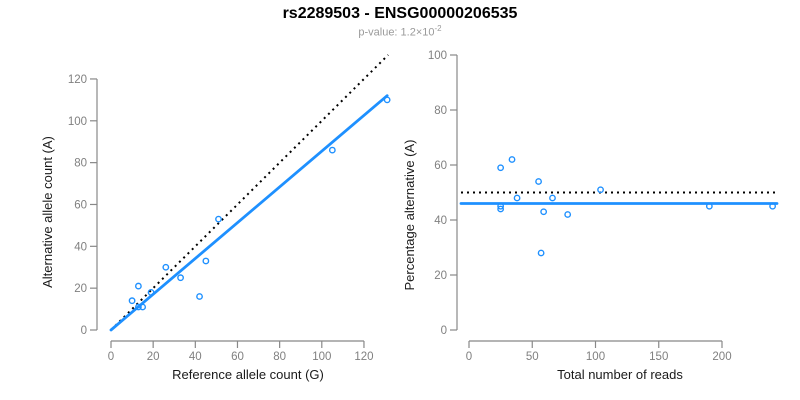  I want to click on plot-subtitle: p-value: 1.2×10-2, so click(400, 31).